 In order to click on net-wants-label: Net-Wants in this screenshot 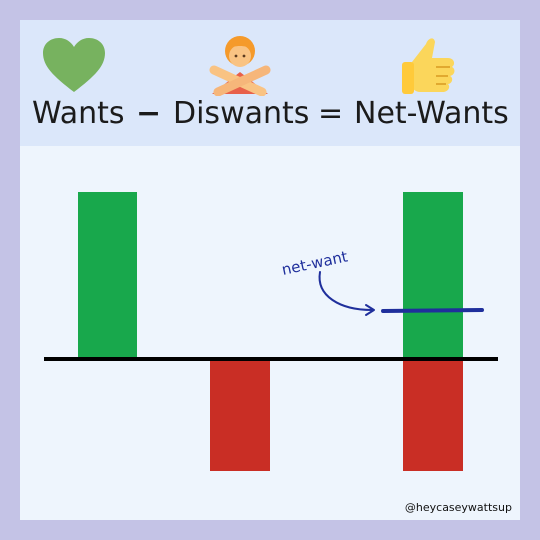, I will do `click(431, 113)`.